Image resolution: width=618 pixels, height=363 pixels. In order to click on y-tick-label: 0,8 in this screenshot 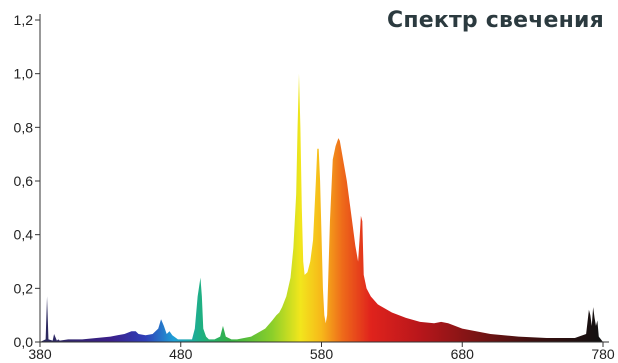, I will do `click(24, 127)`.